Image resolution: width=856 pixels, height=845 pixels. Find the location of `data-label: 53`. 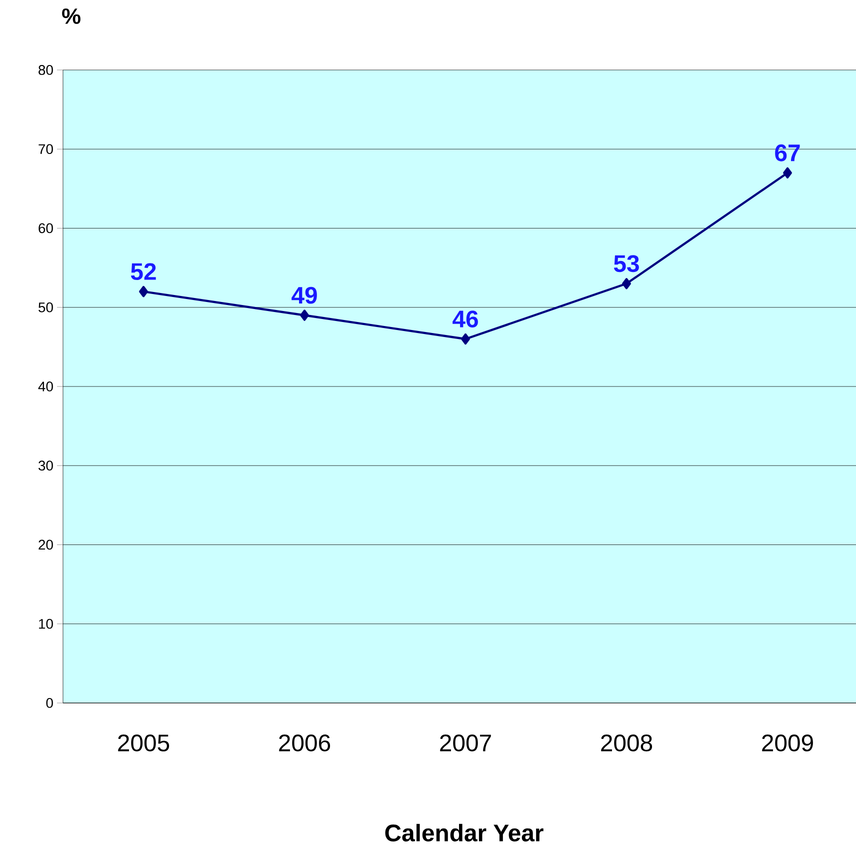

data-label: 53 is located at coordinates (626, 263).